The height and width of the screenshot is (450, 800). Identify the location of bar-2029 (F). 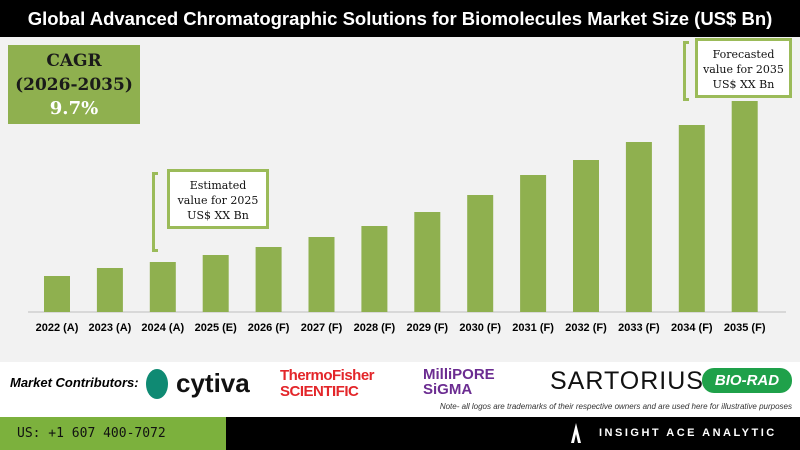
(427, 262).